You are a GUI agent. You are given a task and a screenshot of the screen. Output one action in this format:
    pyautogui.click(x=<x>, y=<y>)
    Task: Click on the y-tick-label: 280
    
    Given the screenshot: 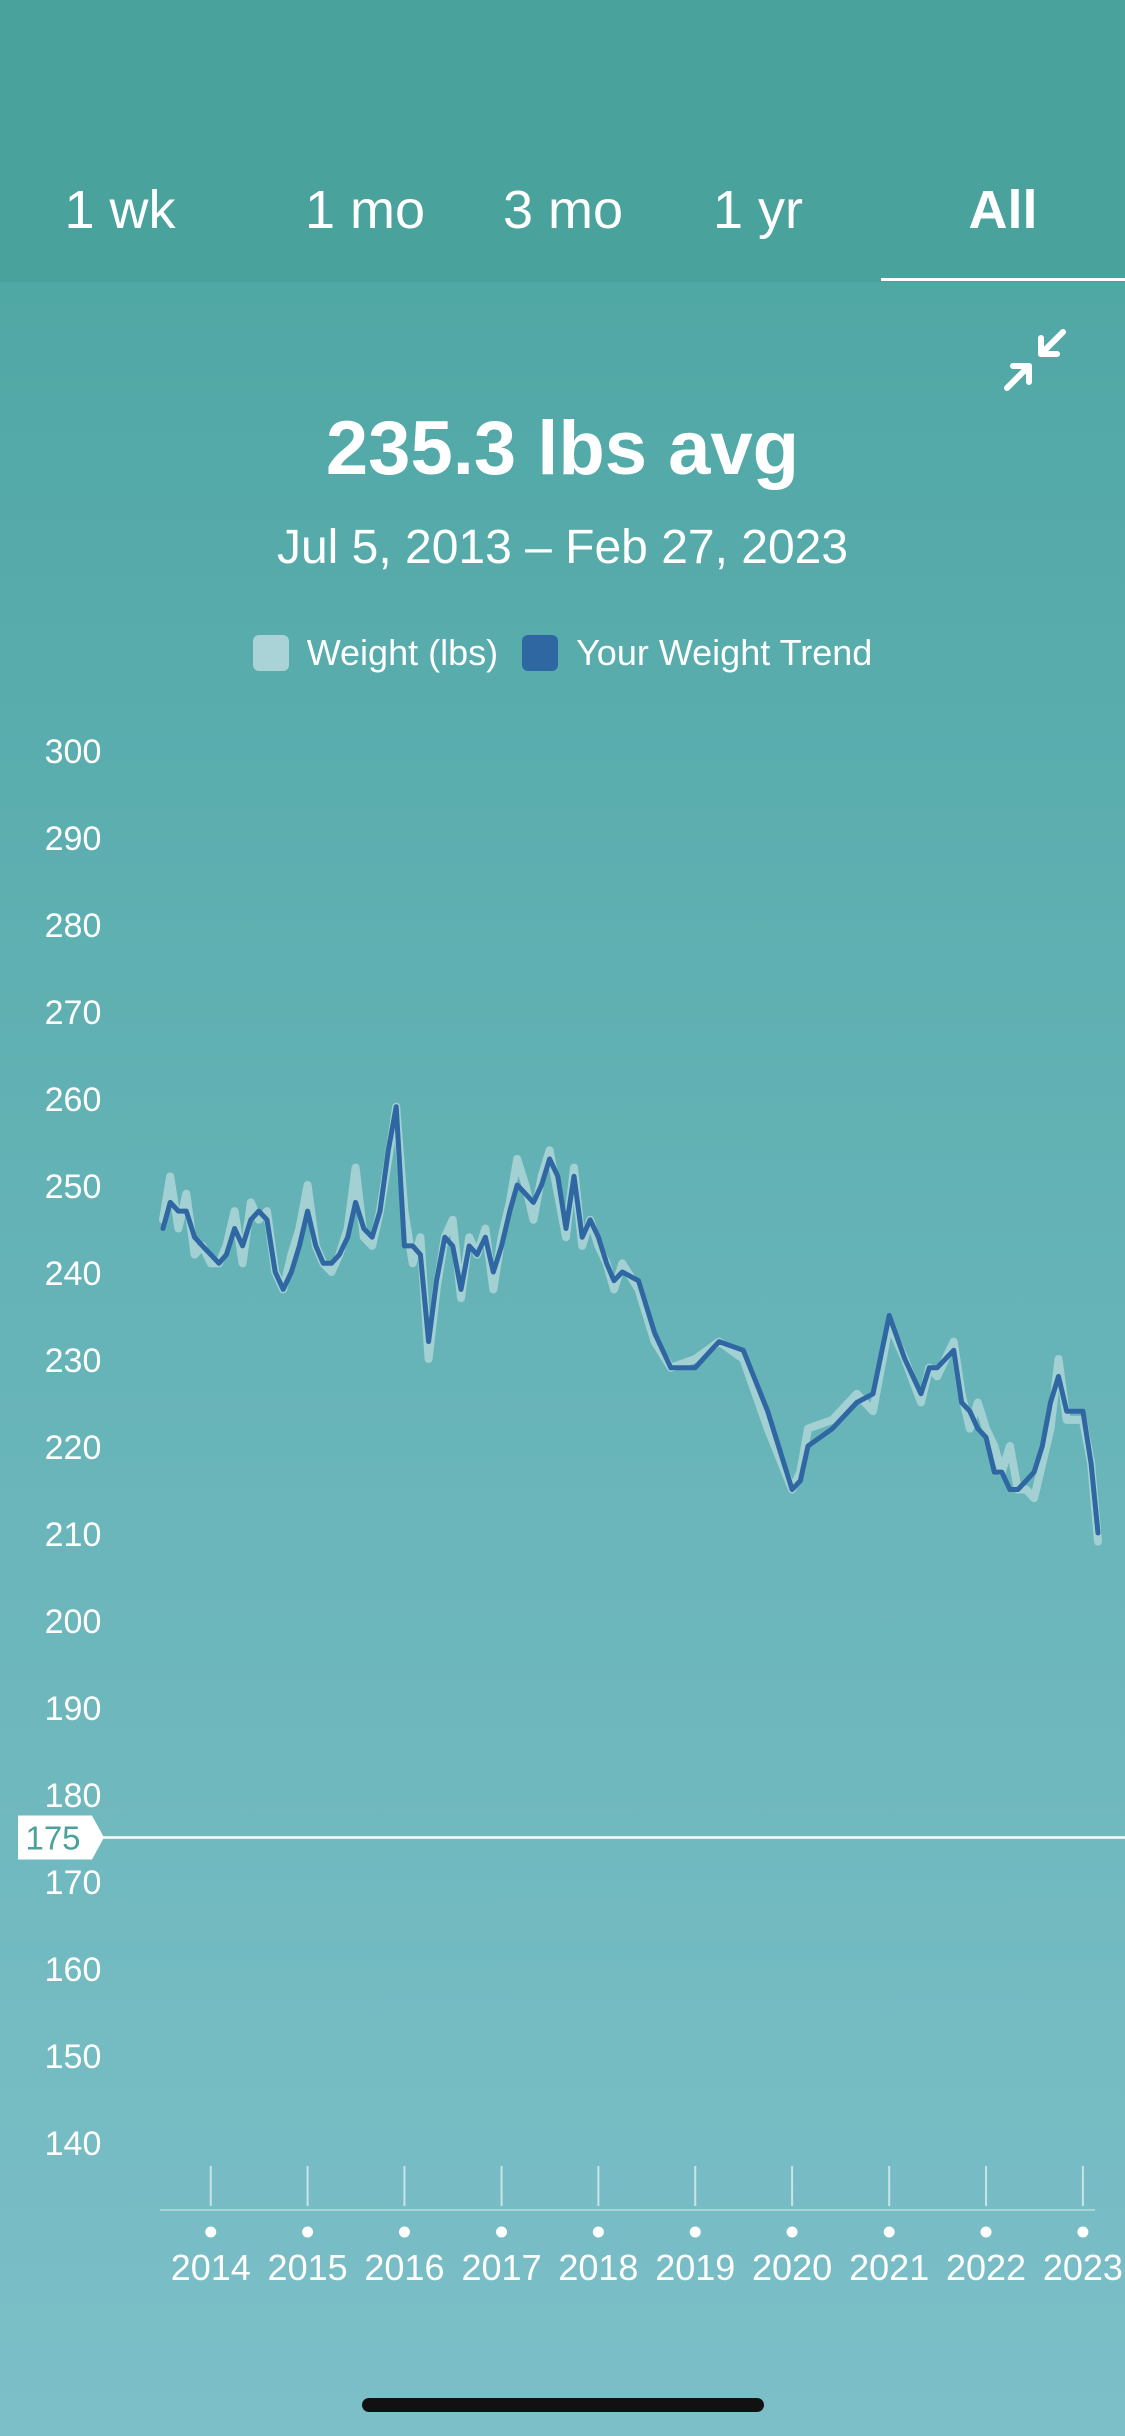 What is the action you would take?
    pyautogui.click(x=73, y=926)
    